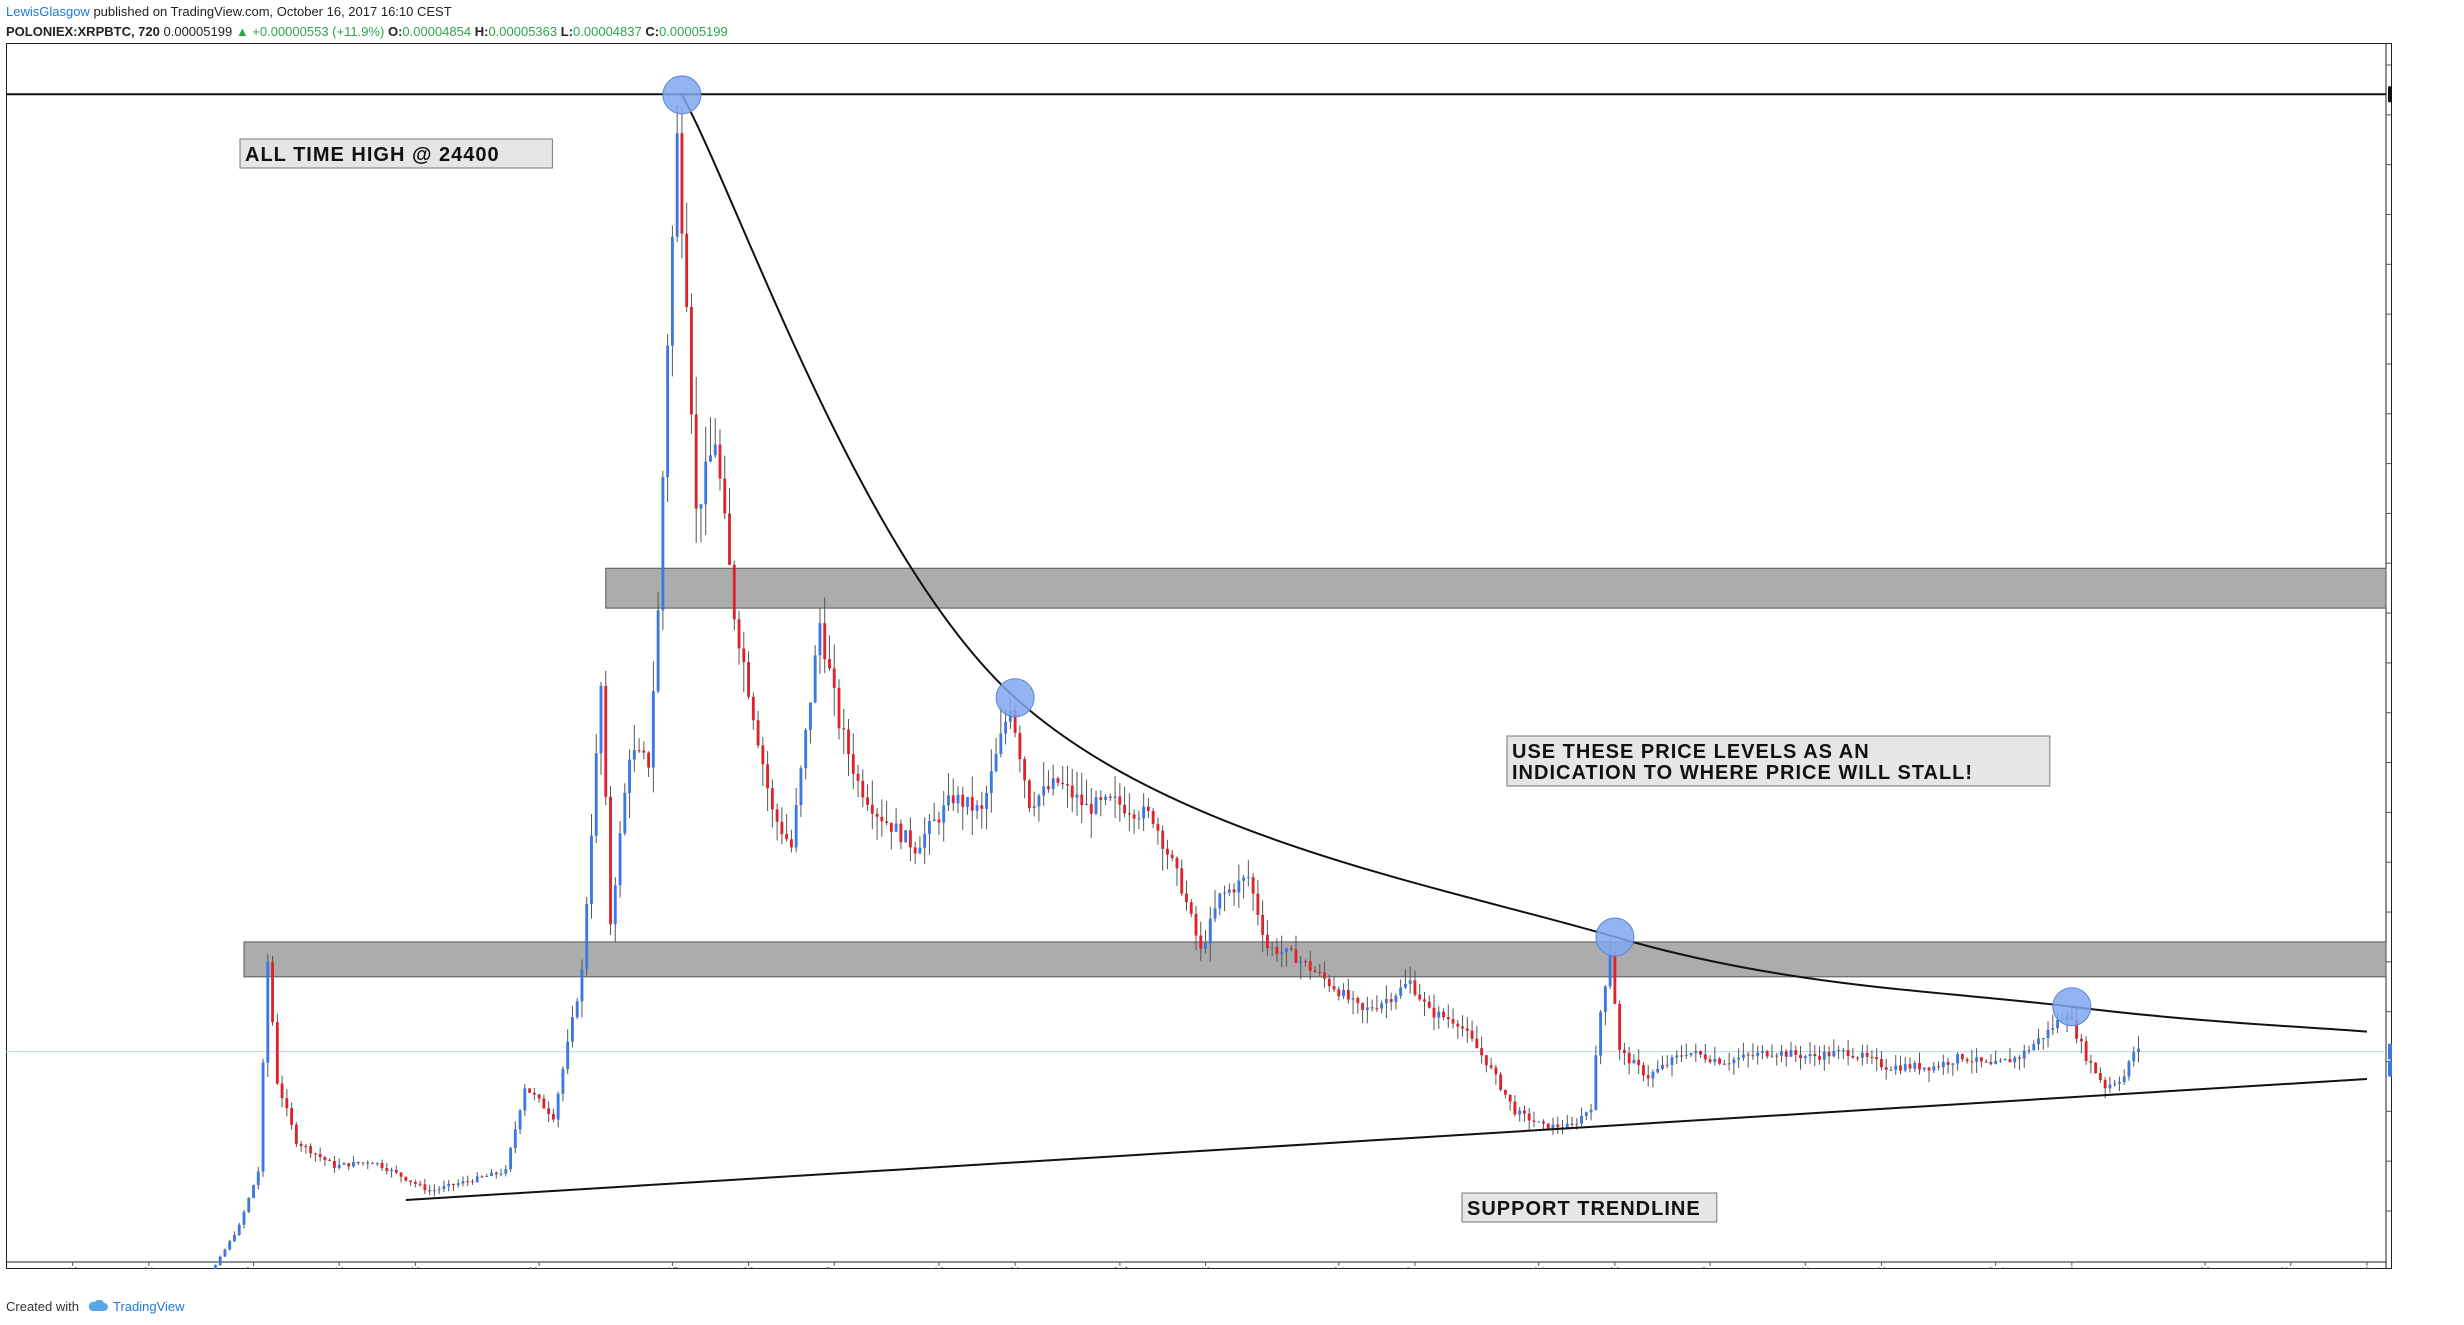 Image resolution: width=2464 pixels, height=1325 pixels. I want to click on author-link: LewisGlasgow, so click(48, 11).